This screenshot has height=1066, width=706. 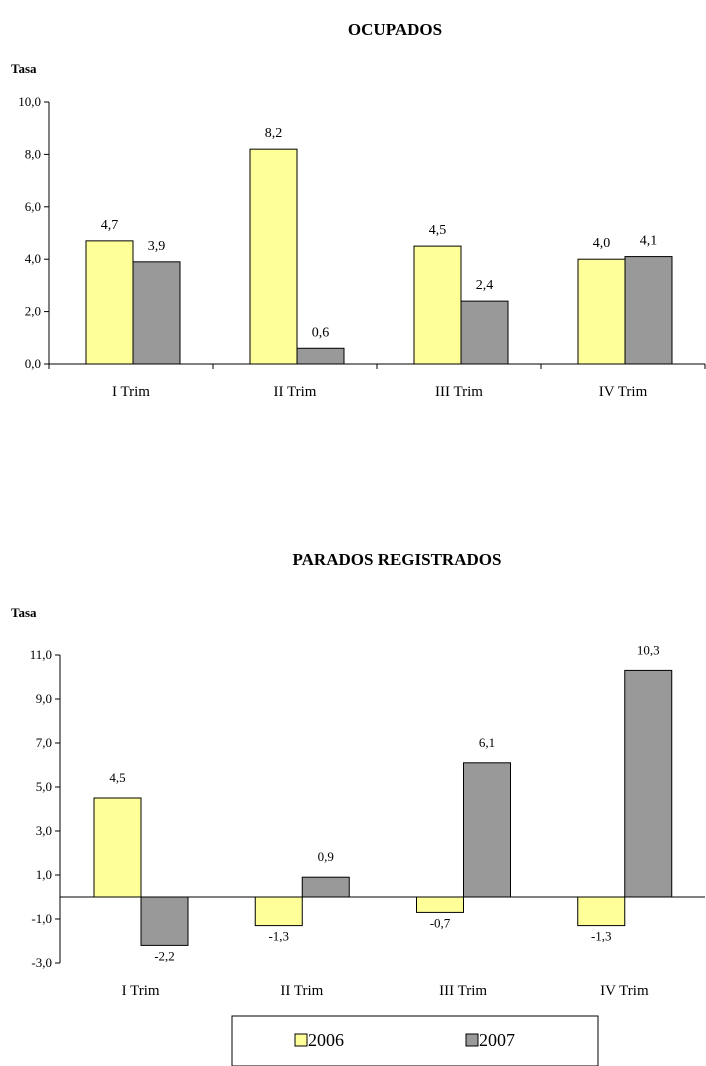 What do you see at coordinates (397, 559) in the screenshot?
I see `chart-title: PARADOS REGISTRADOS` at bounding box center [397, 559].